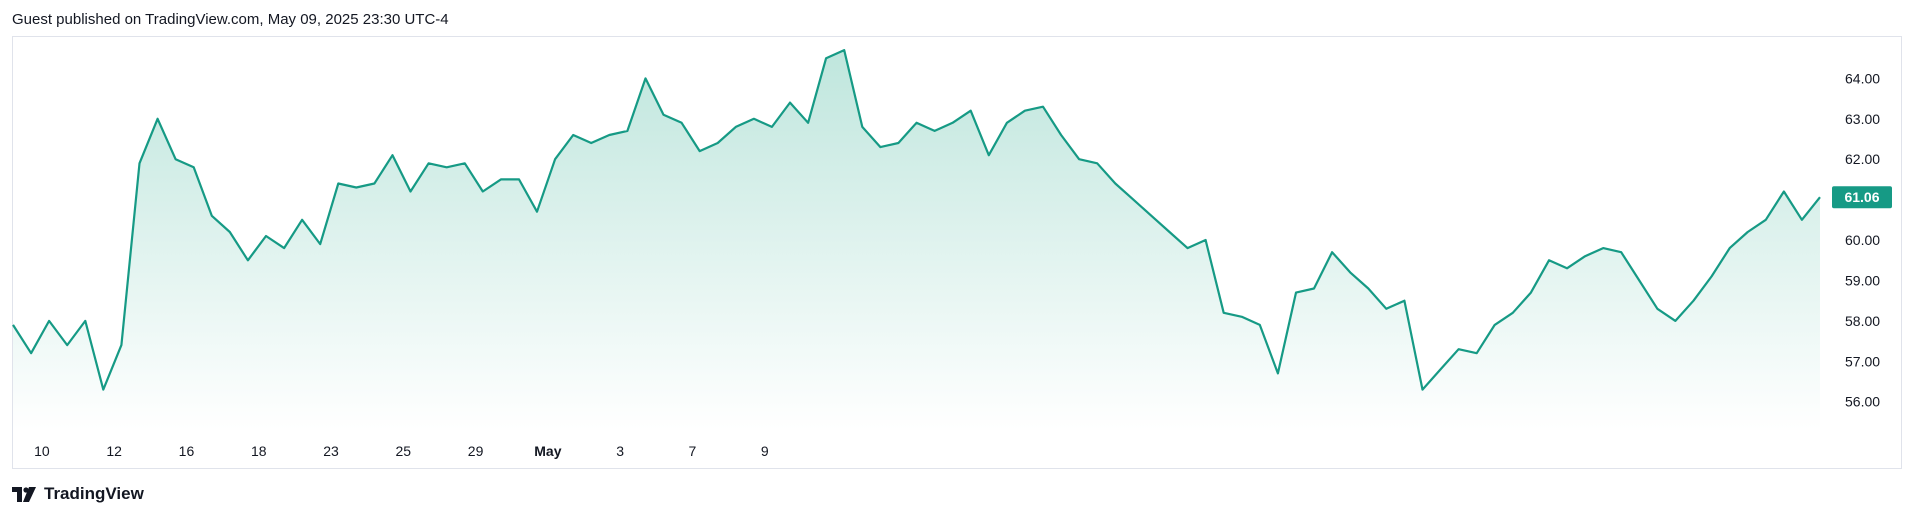  I want to click on x-tick-label: 18, so click(259, 451).